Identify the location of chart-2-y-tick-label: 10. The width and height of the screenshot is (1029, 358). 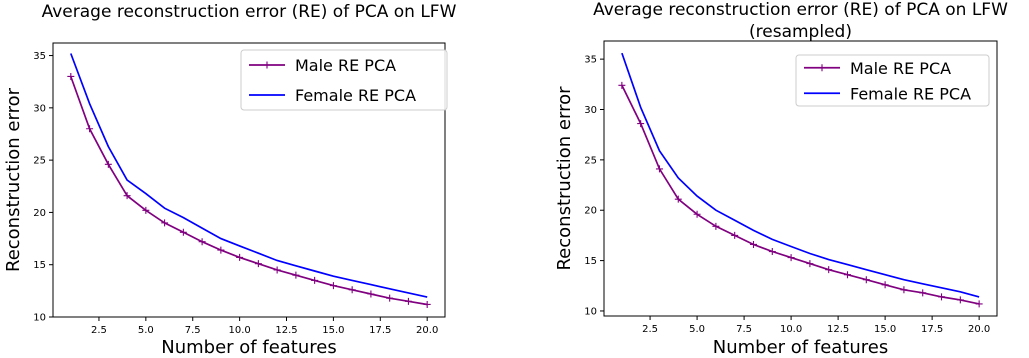
(590, 311).